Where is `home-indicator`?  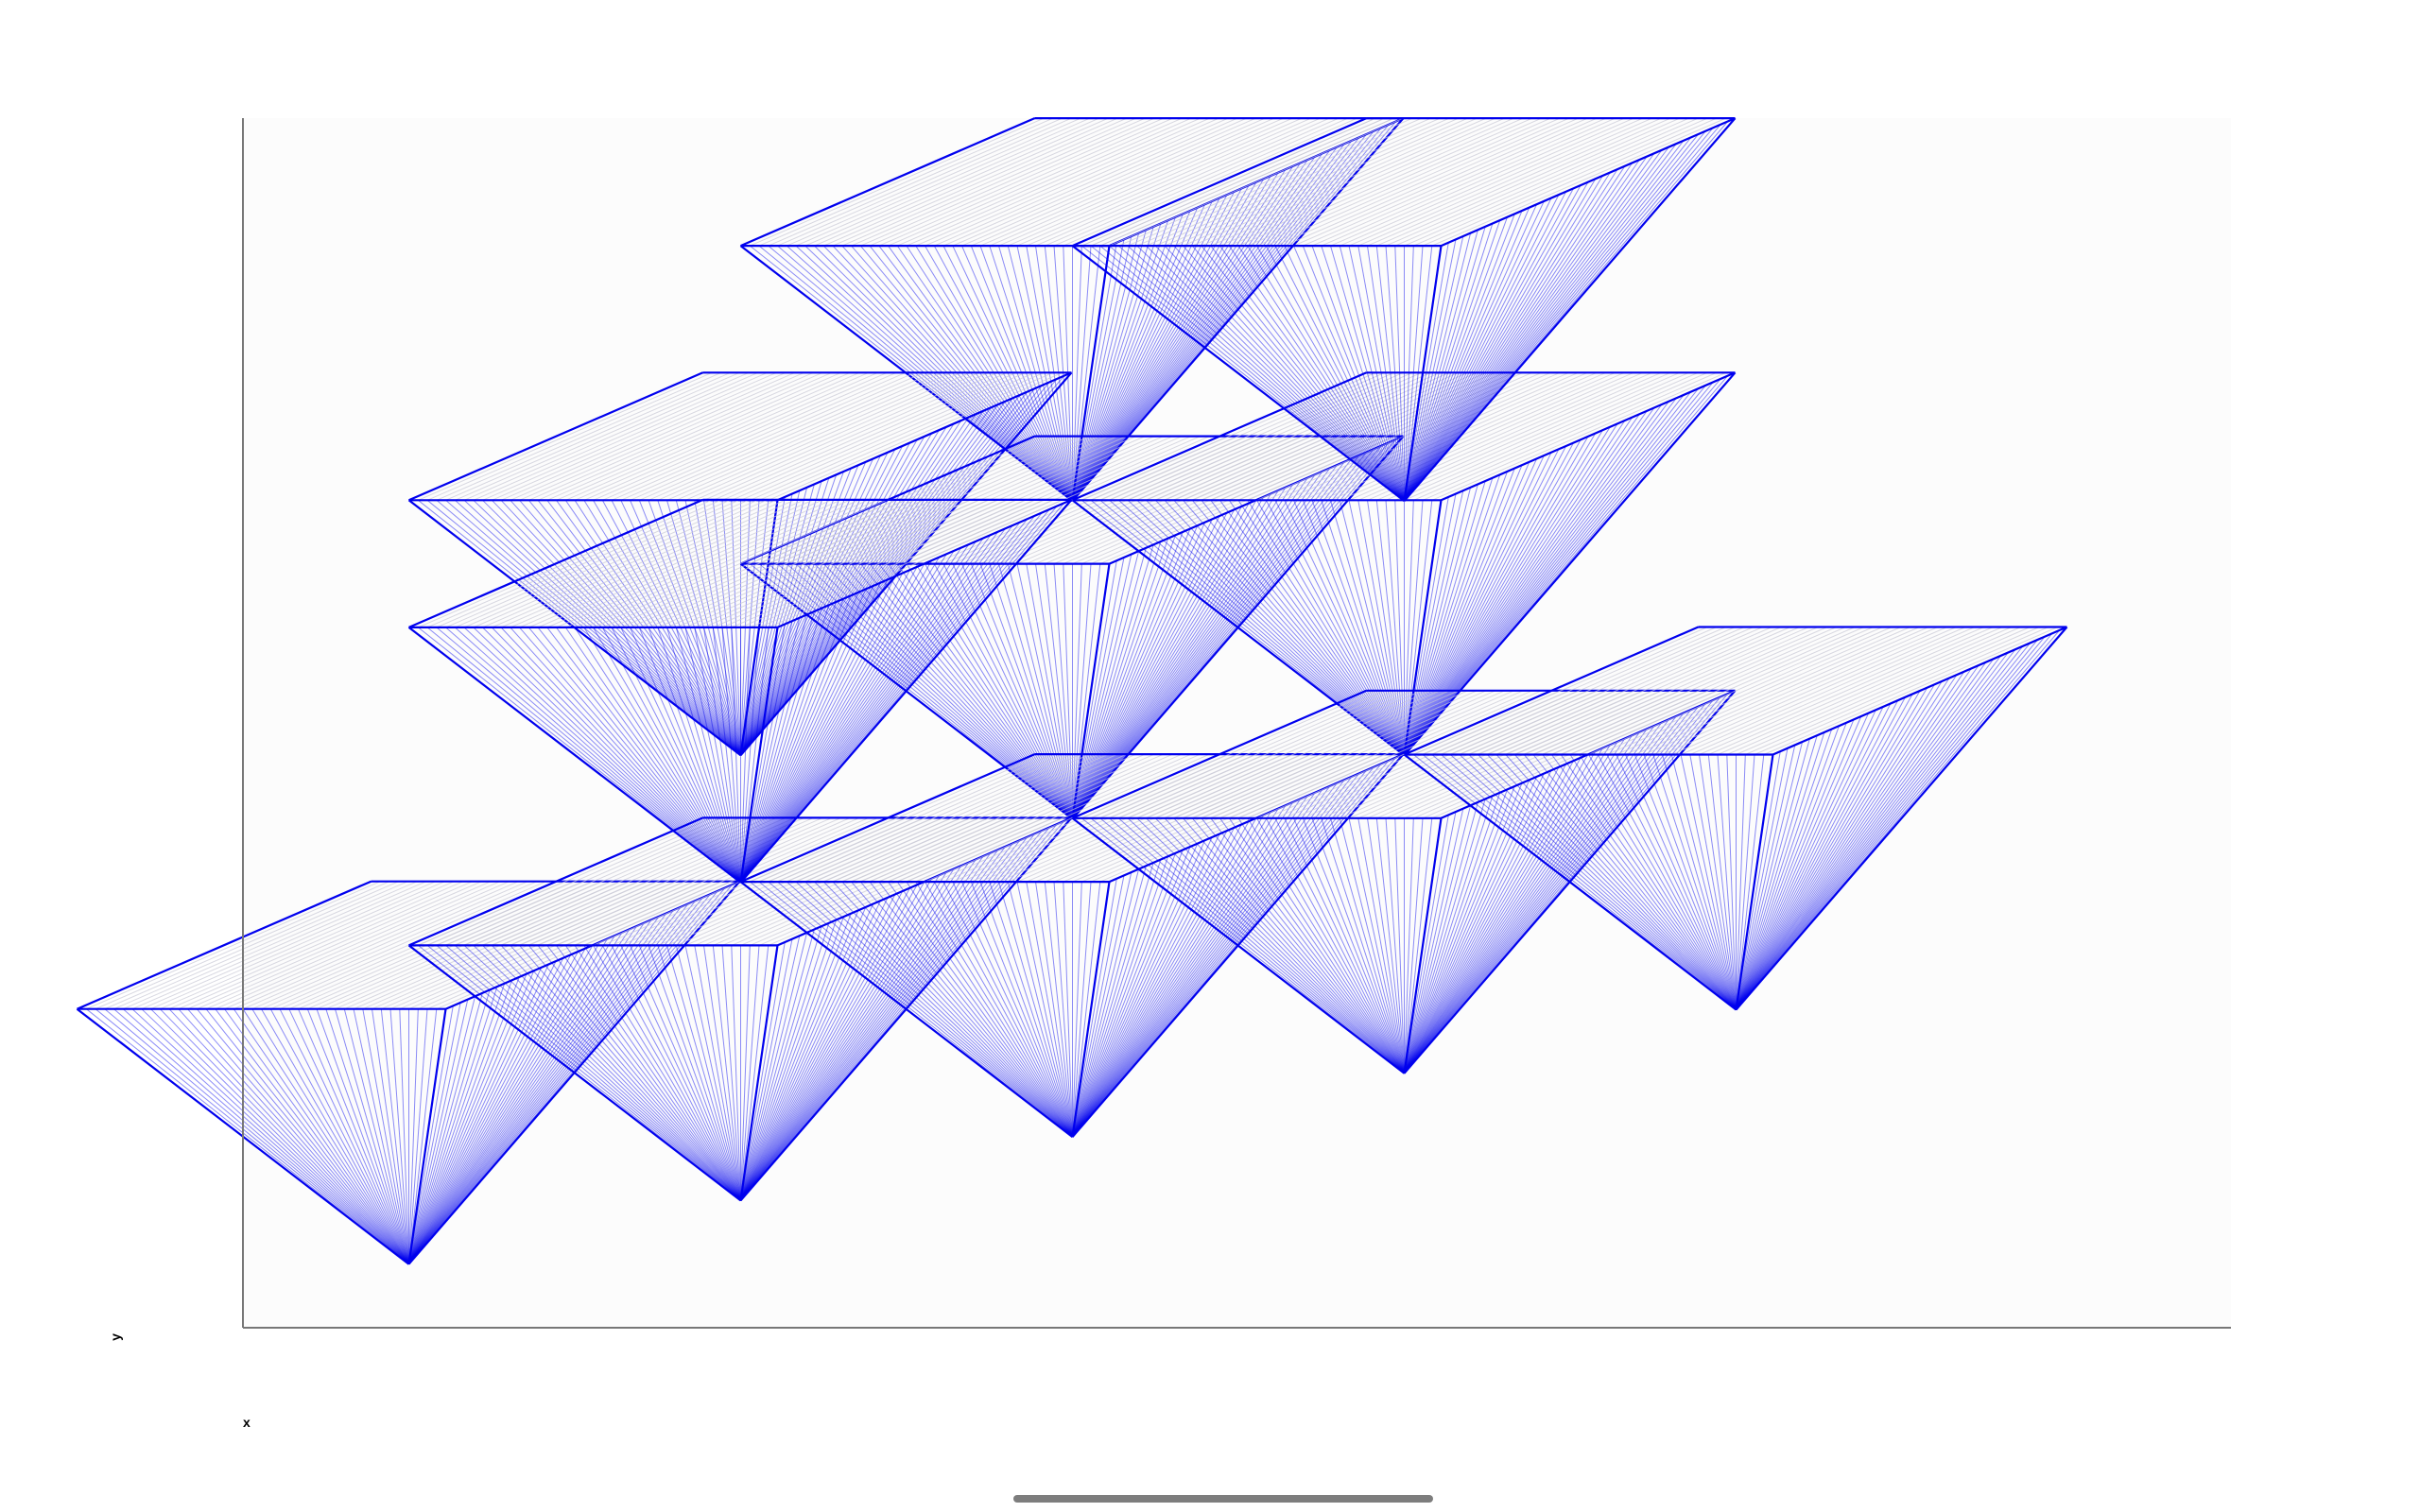
home-indicator is located at coordinates (1223, 1499).